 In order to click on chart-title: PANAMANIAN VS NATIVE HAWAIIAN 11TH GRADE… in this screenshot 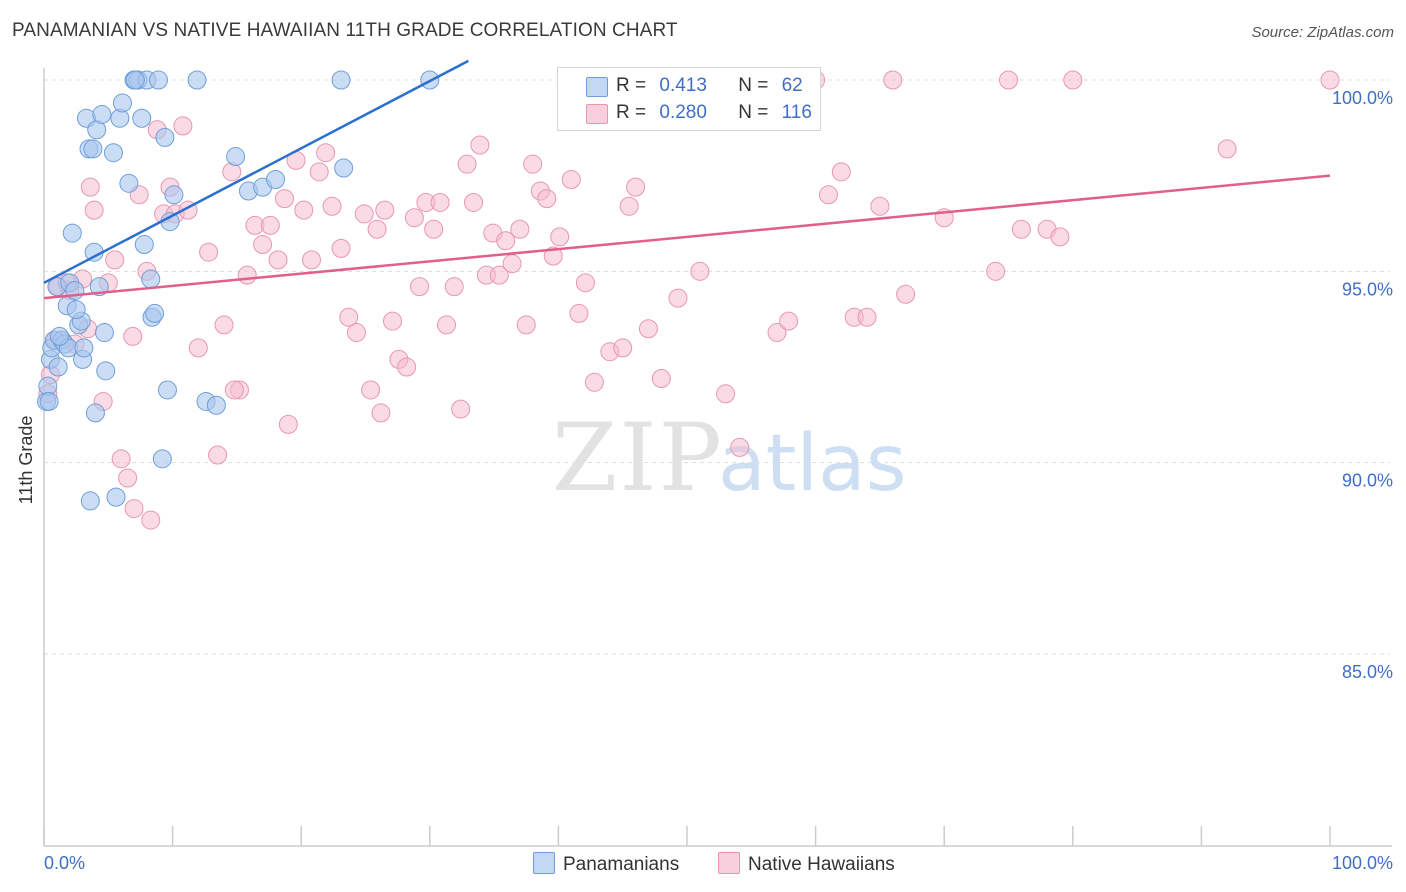, I will do `click(345, 30)`.